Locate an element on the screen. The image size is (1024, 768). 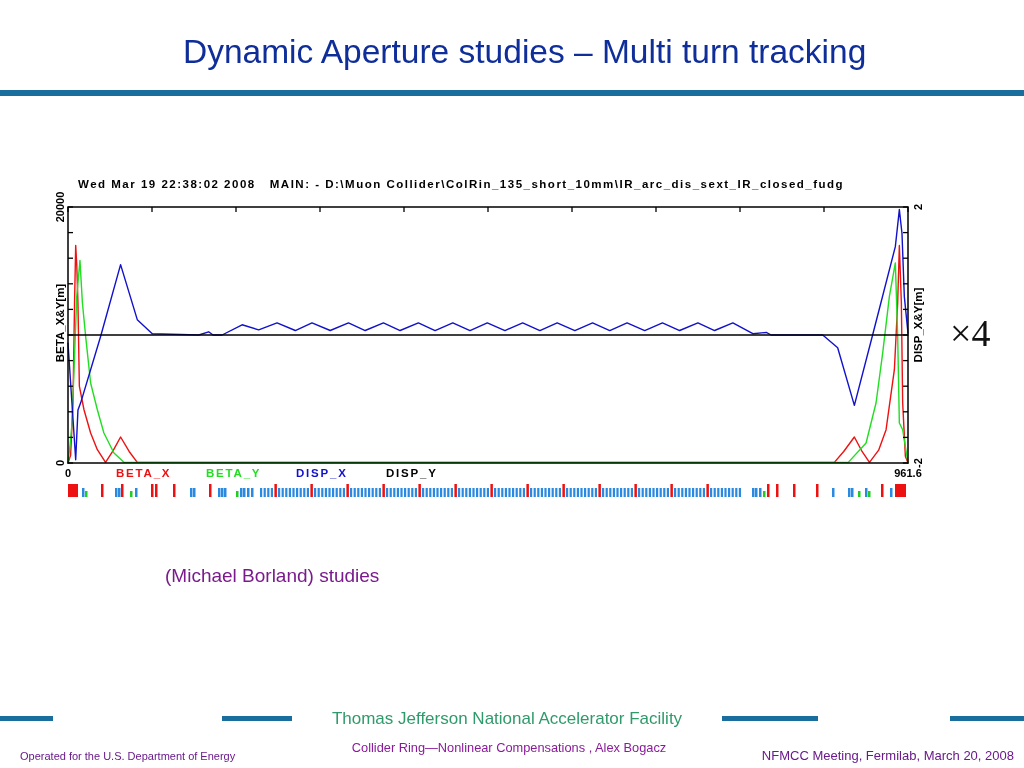
text: Thomas Jefferson National Accelerator Facility is located at coordinates (507, 718).